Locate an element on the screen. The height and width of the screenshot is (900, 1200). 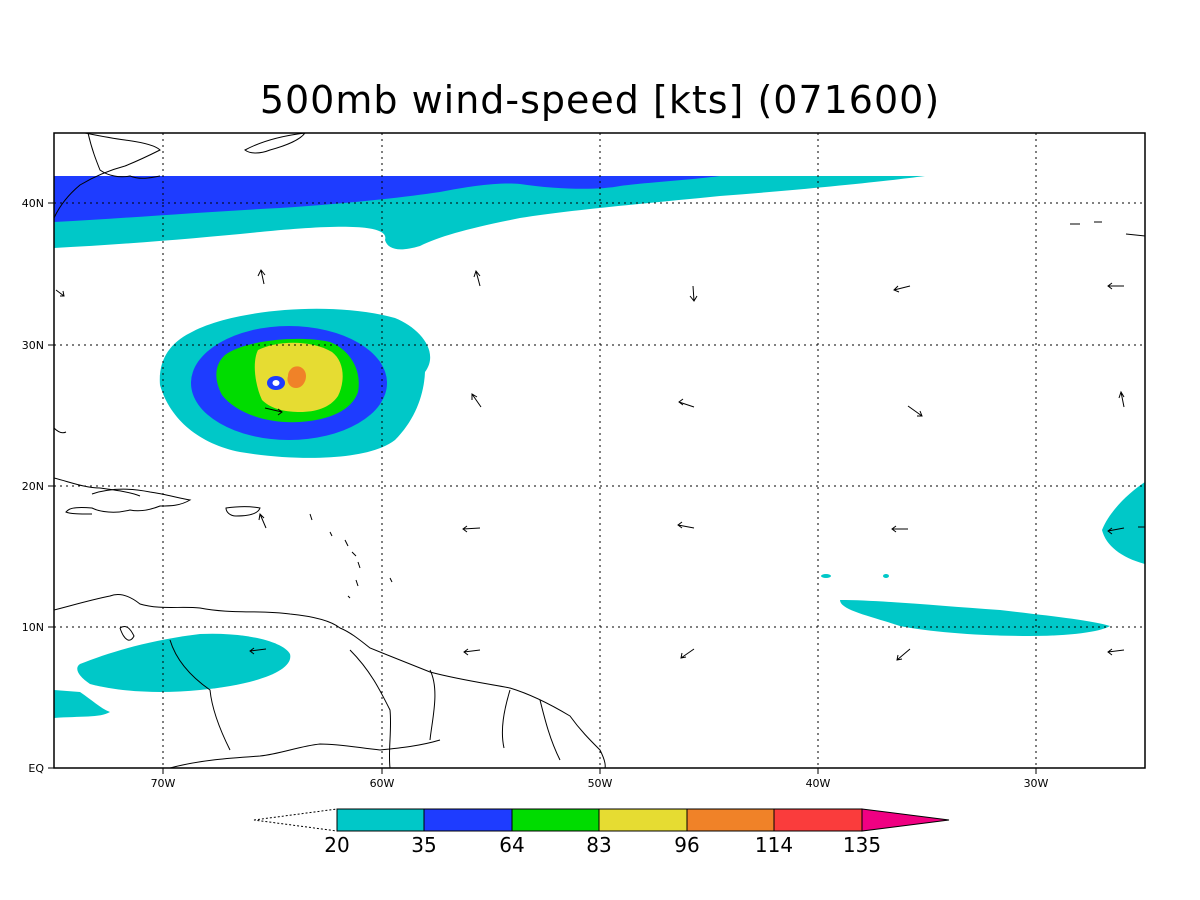
colorbar-label: 96 is located at coordinates (686, 845).